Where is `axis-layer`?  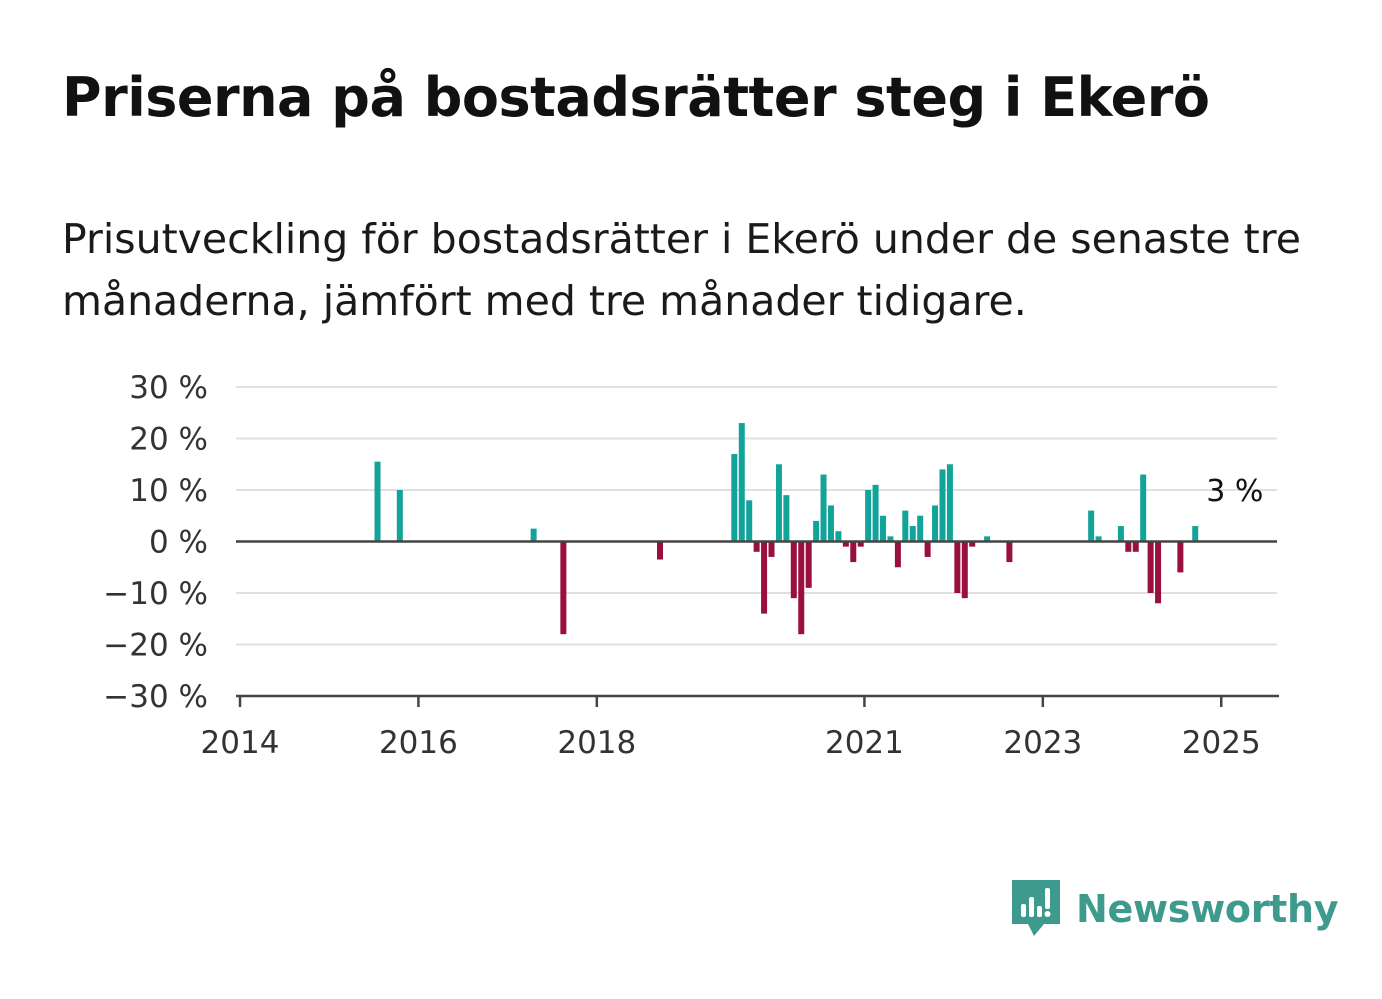
axis-layer is located at coordinates (757, 623).